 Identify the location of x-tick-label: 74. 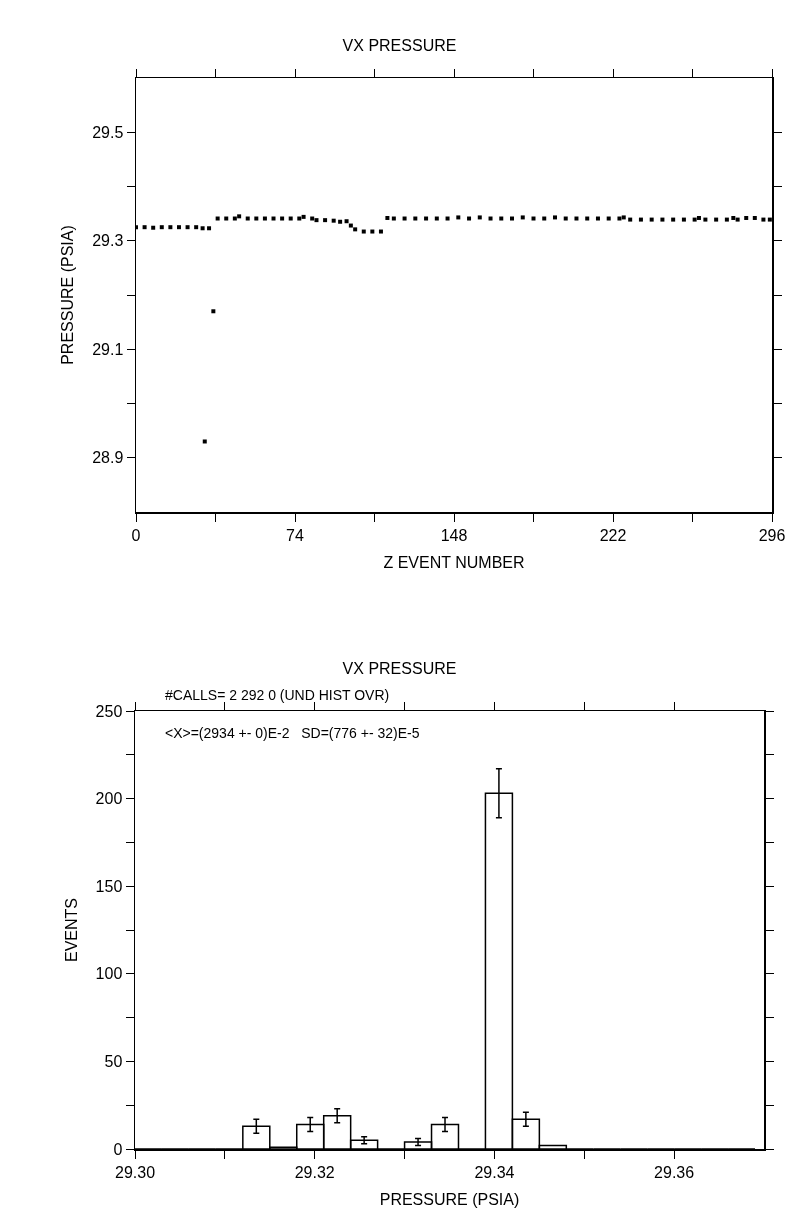
(295, 535).